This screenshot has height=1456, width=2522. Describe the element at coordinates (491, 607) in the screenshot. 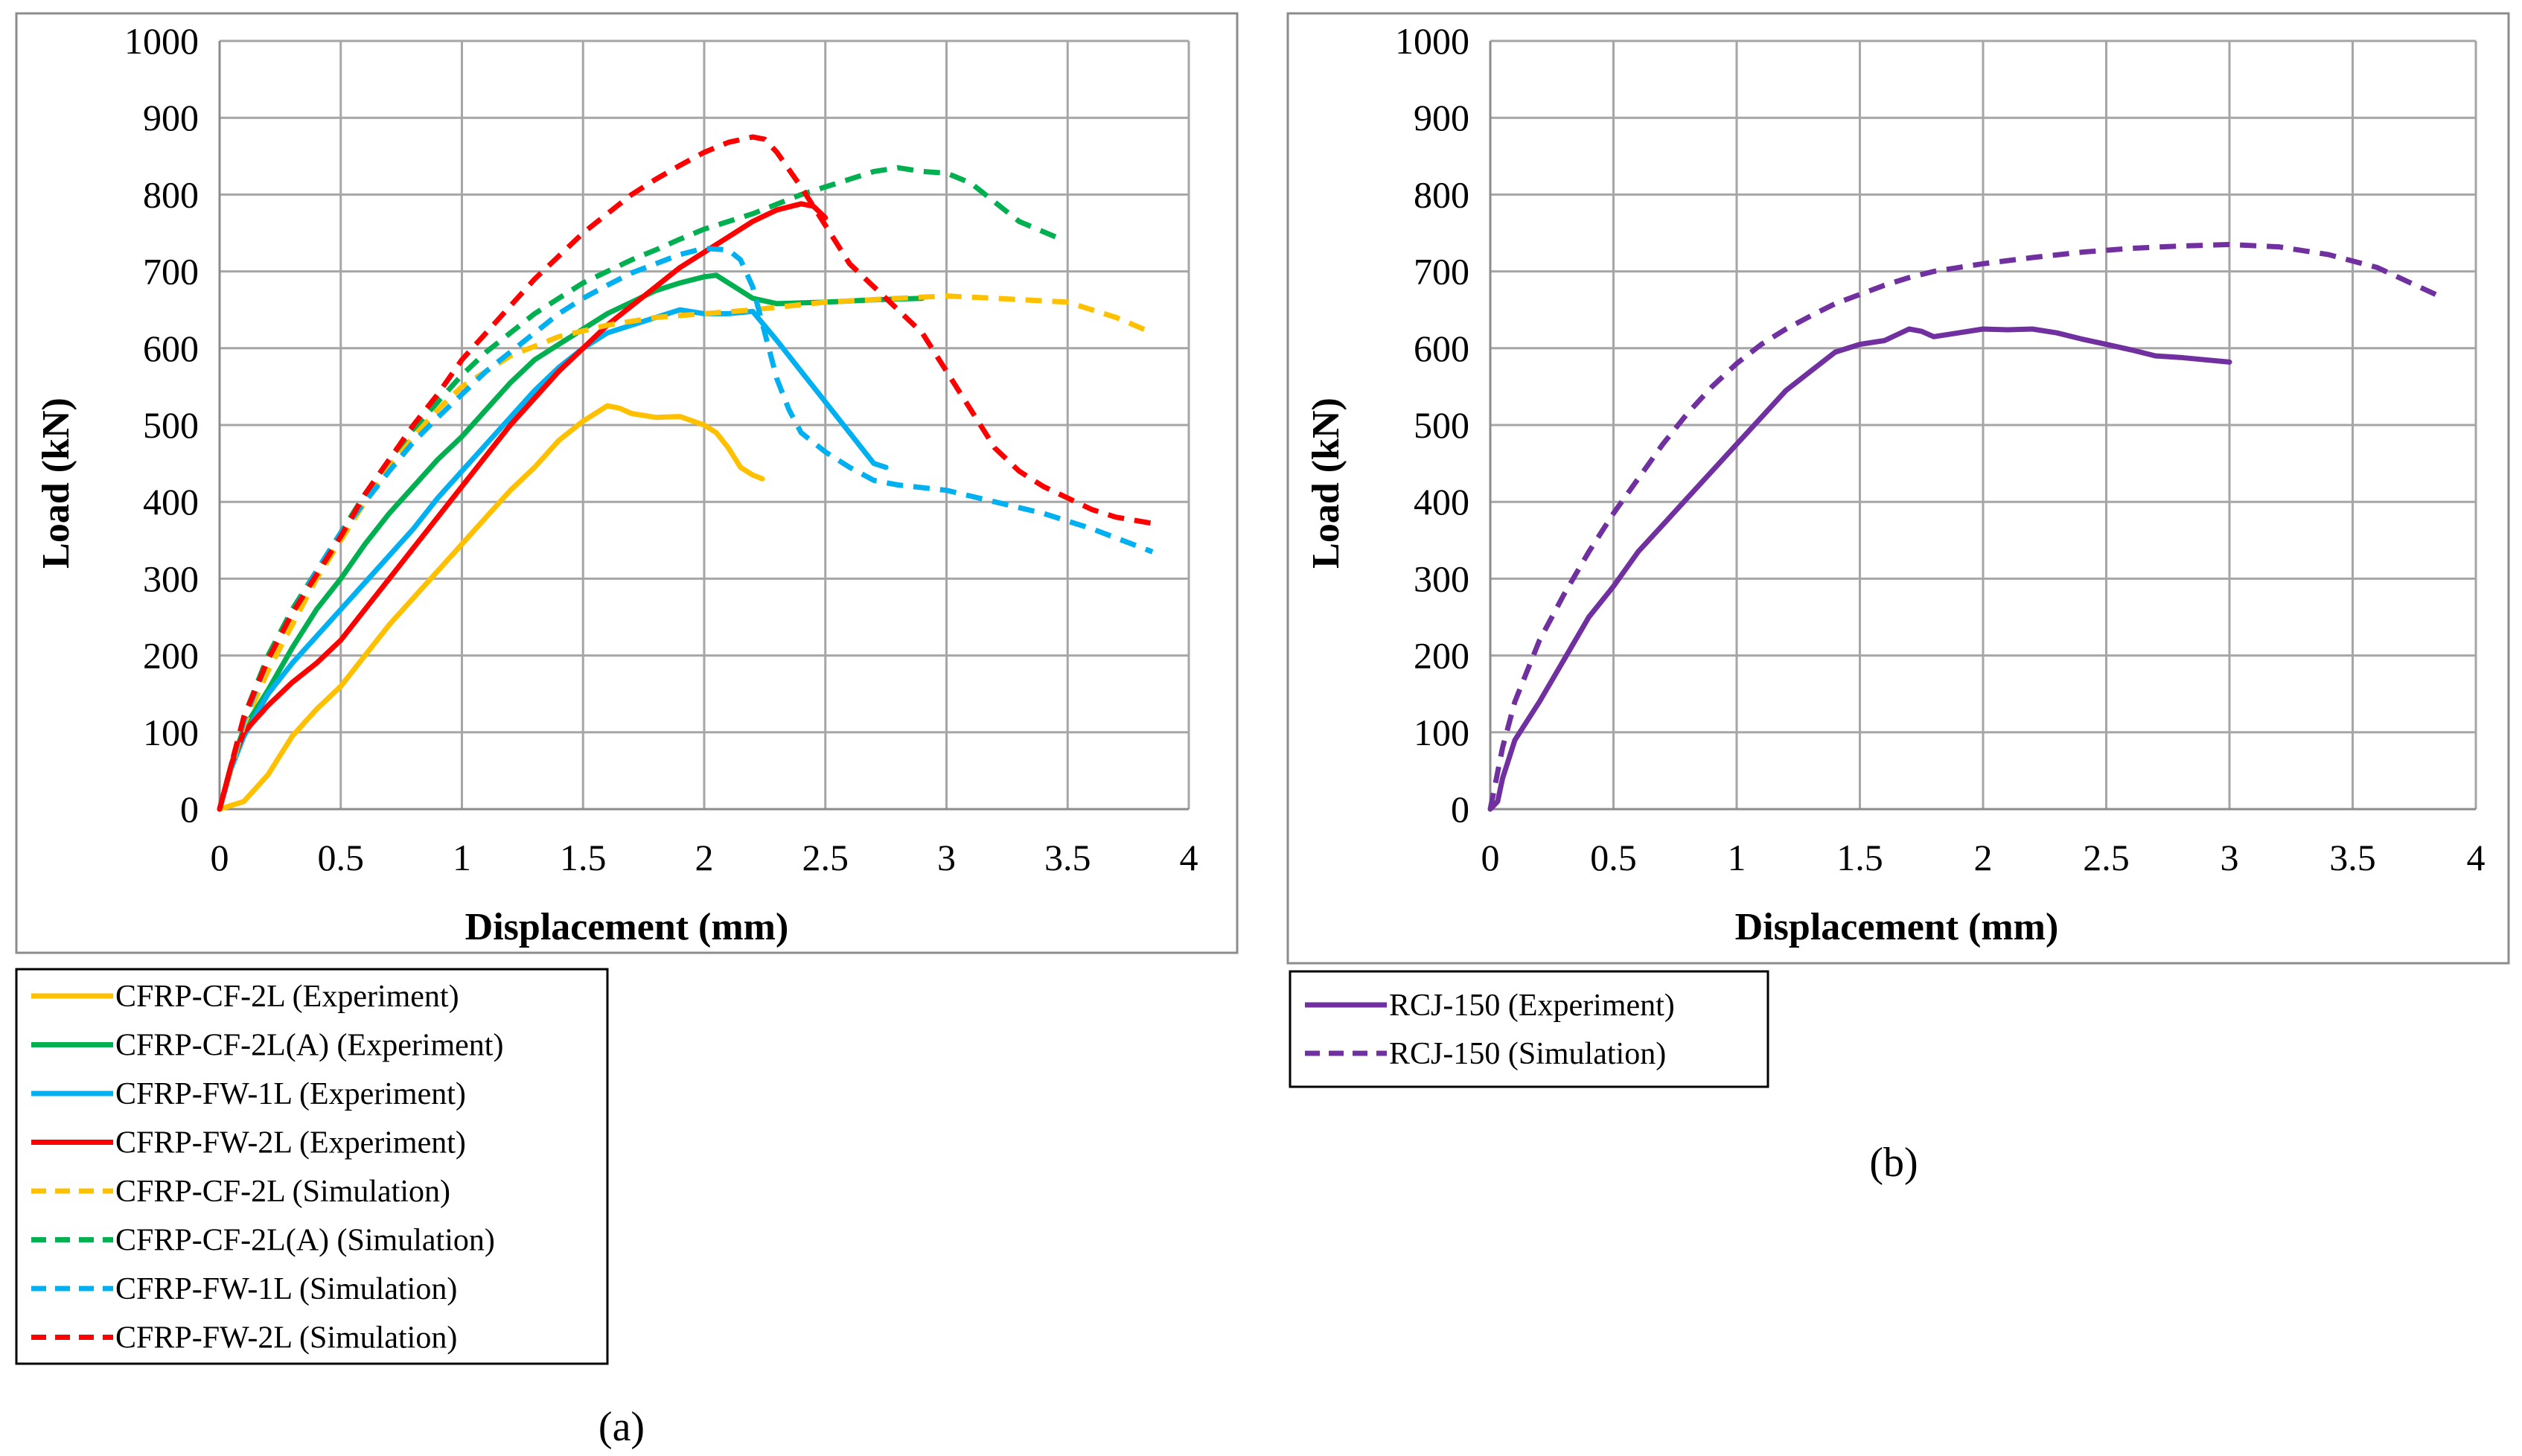

I see `series-line-cfrp-cf-2l-experiment` at that location.